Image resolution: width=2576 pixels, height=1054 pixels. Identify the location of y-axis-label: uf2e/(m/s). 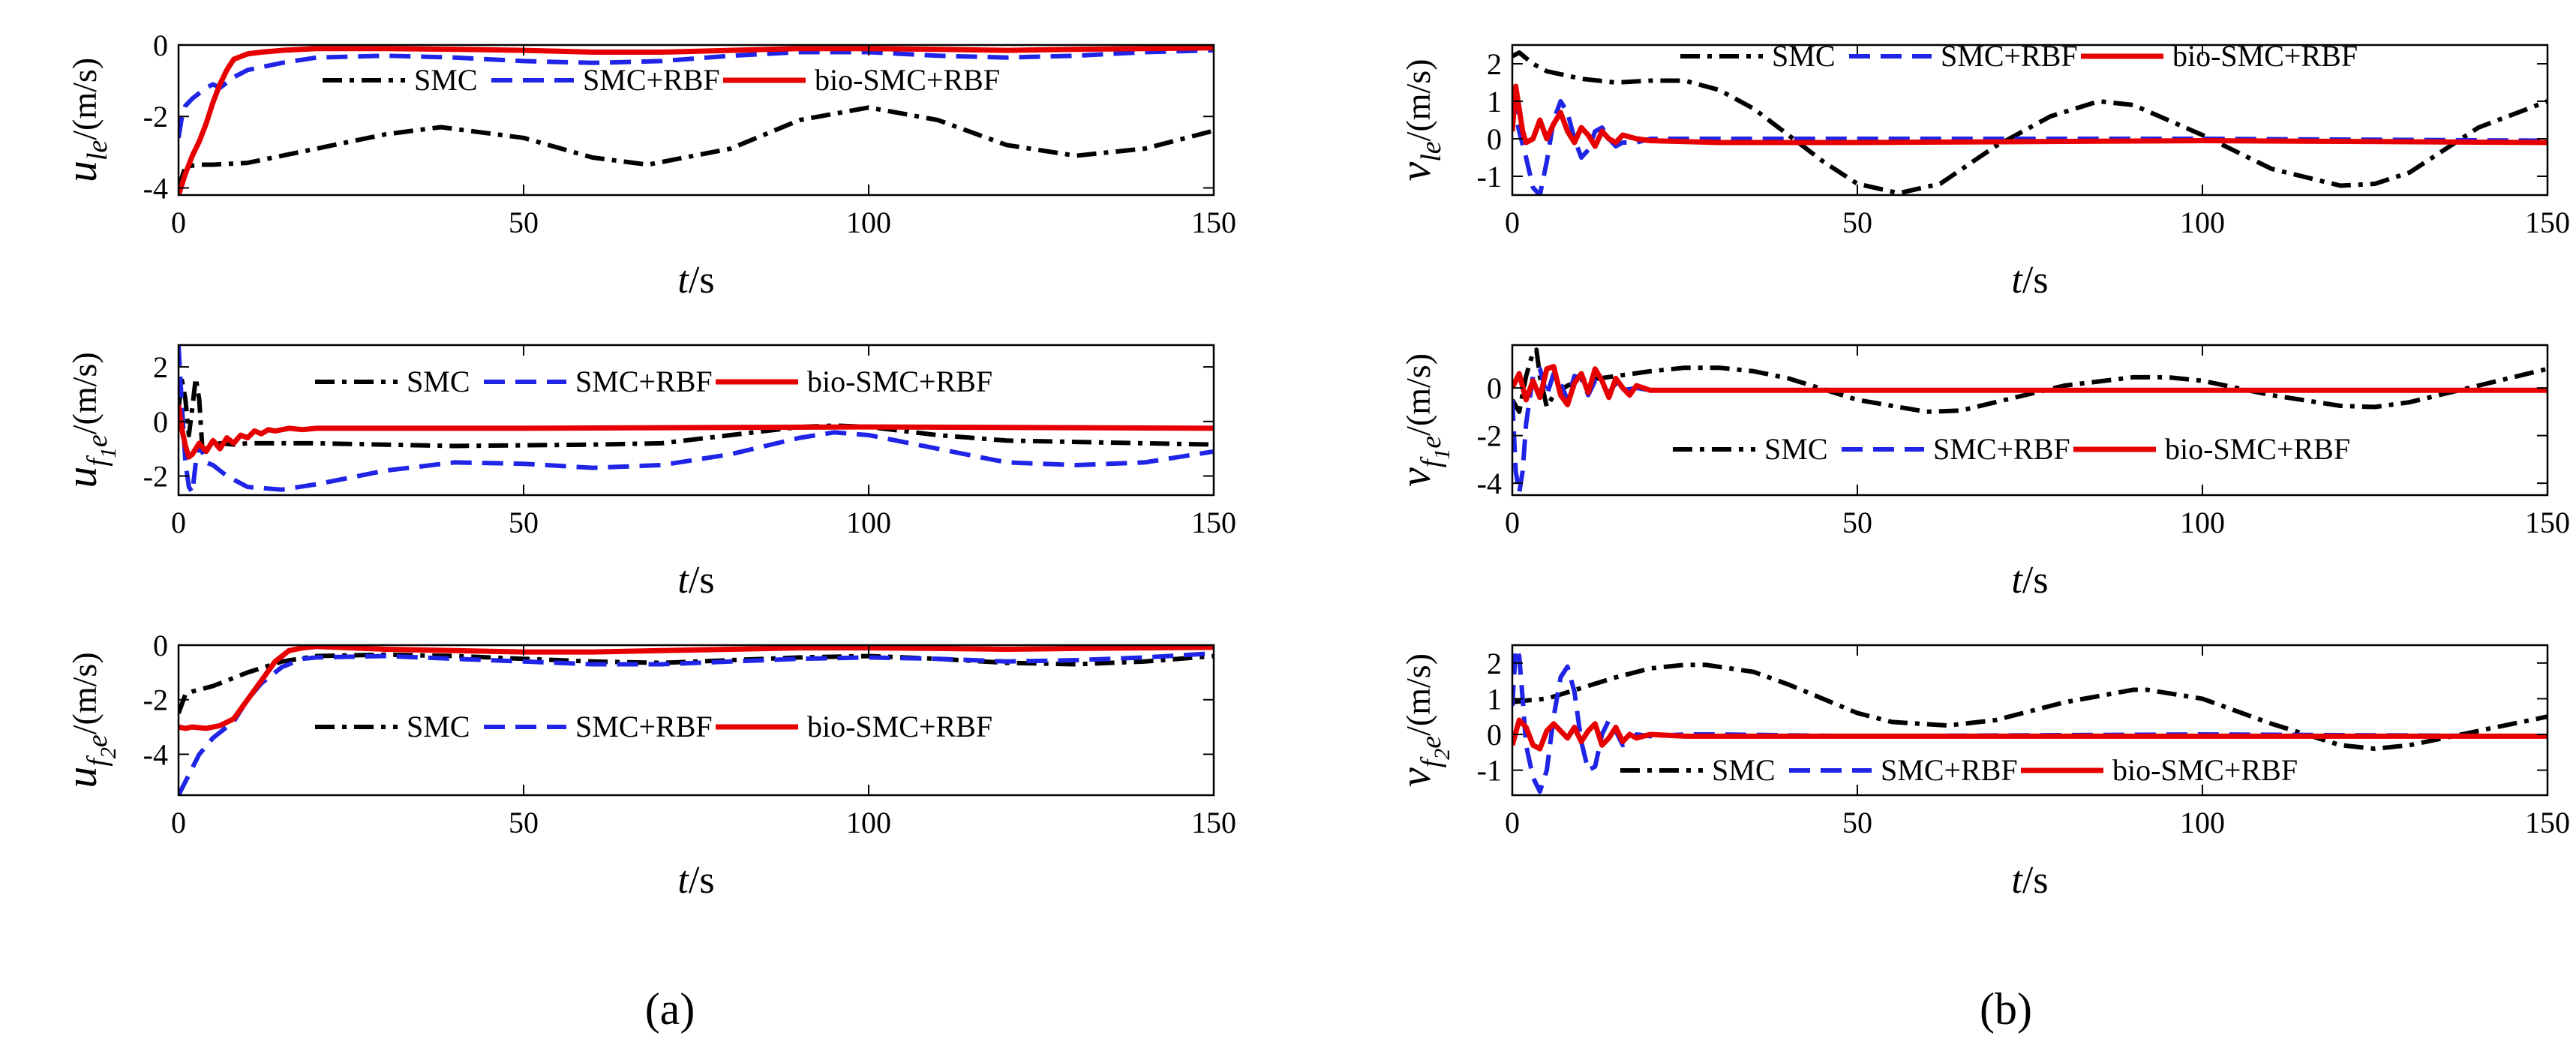
(89, 720).